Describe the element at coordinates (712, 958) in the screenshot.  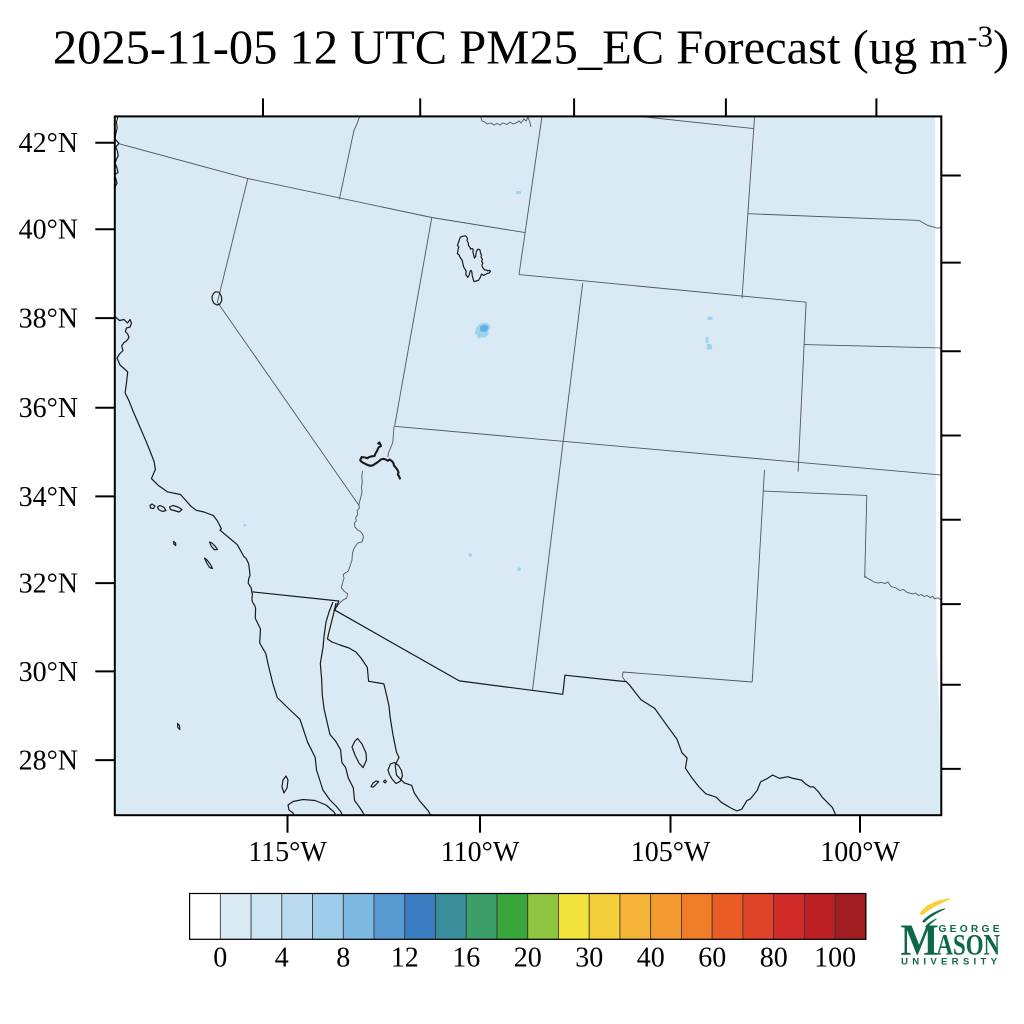
I see `svg-text: 60` at that location.